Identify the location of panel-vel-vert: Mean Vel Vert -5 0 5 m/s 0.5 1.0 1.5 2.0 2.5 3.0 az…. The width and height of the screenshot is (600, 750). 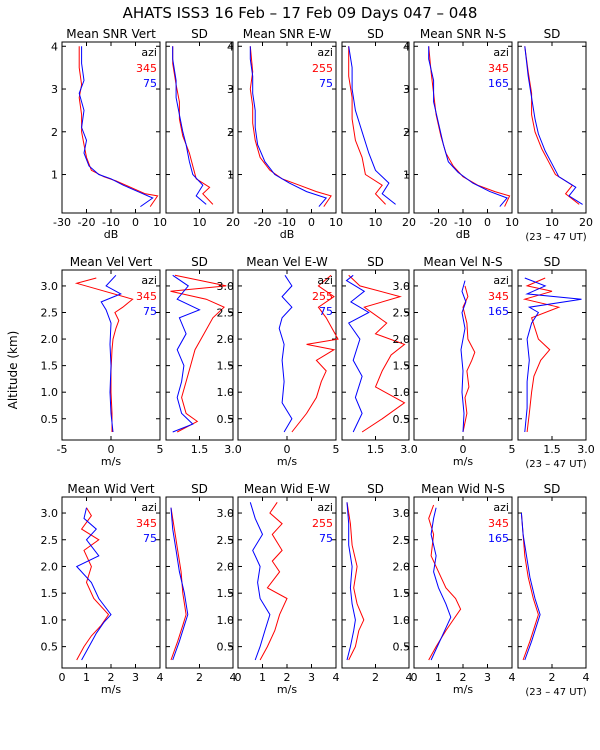
(102, 361).